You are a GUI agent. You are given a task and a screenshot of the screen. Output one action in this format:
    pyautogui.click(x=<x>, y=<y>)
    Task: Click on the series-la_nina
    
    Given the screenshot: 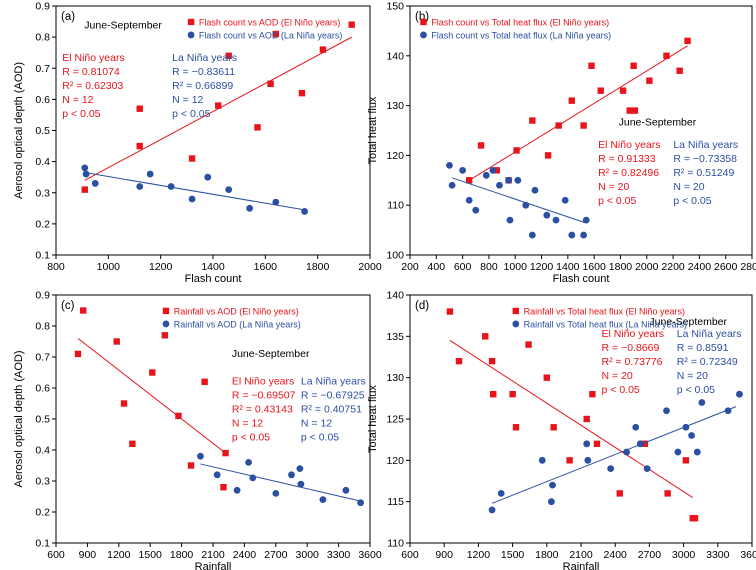 What is the action you would take?
    pyautogui.click(x=194, y=189)
    